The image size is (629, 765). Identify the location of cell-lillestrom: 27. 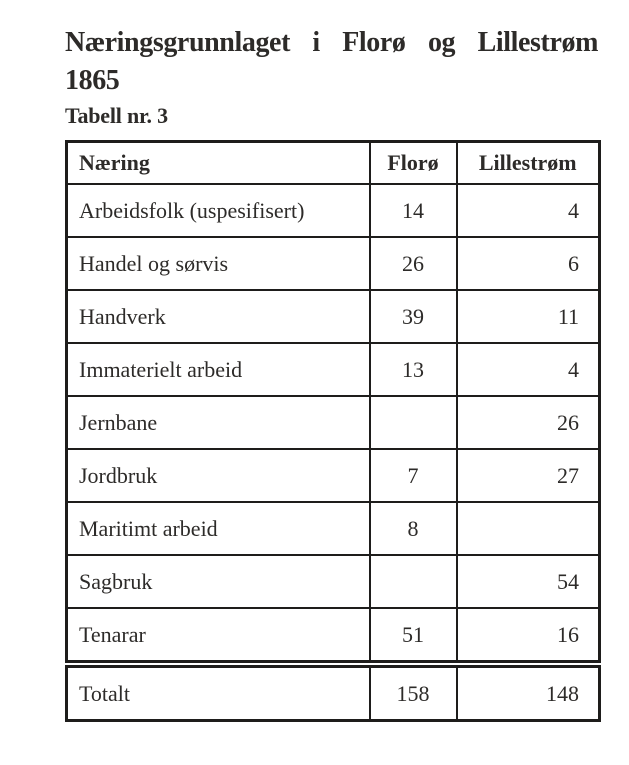
(528, 475).